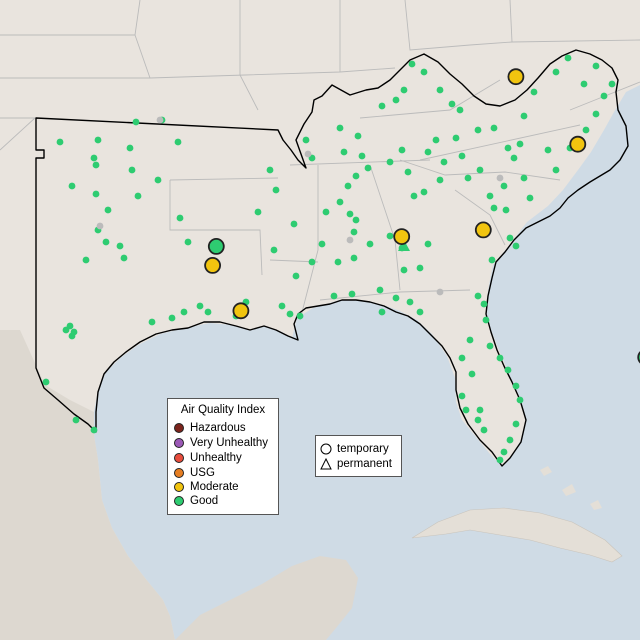  I want to click on legend-row-moderate: Moderate, so click(206, 487).